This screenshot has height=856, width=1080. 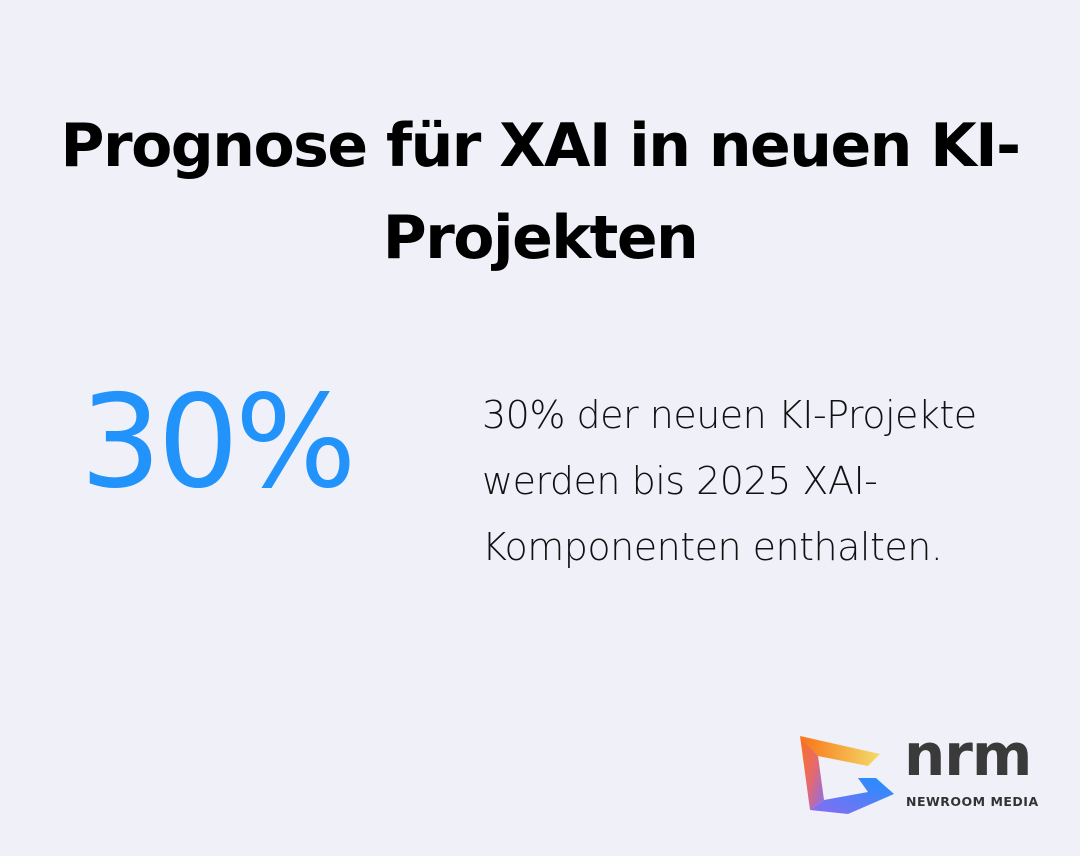 I want to click on stat-value: 30%, so click(x=218, y=442).